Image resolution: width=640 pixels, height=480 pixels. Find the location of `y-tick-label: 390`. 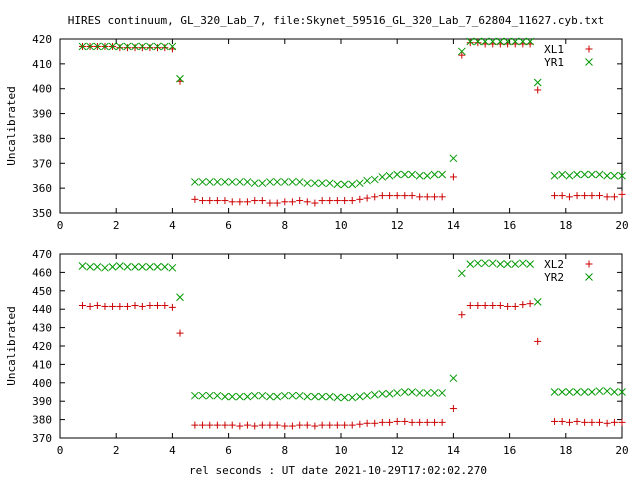

y-tick-label: 390 is located at coordinates (42, 114).